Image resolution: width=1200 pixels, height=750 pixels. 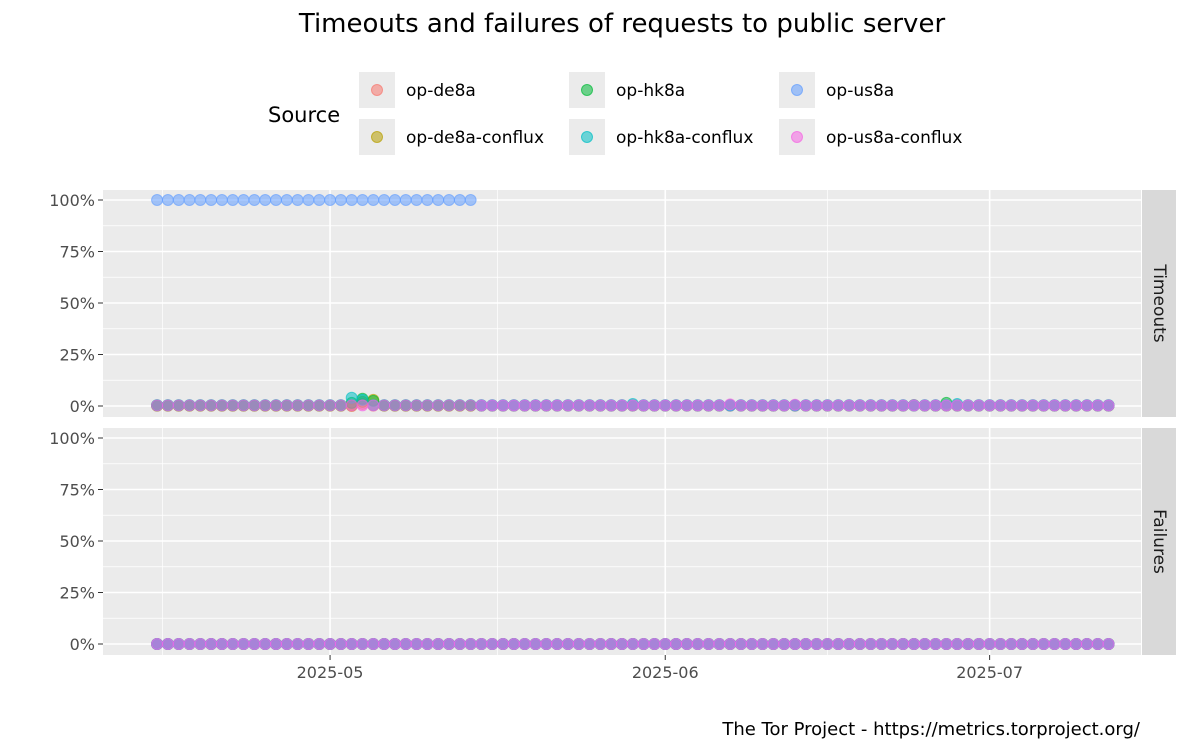 What do you see at coordinates (684, 138) in the screenshot?
I see `legend-label: op-hk8a-conflux` at bounding box center [684, 138].